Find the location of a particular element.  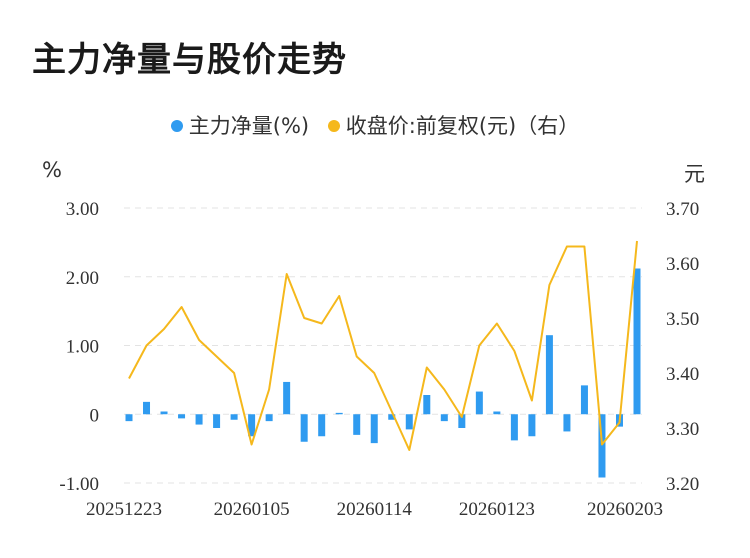

legend-item-net-flow: 主力净量(%) is located at coordinates (240, 125).